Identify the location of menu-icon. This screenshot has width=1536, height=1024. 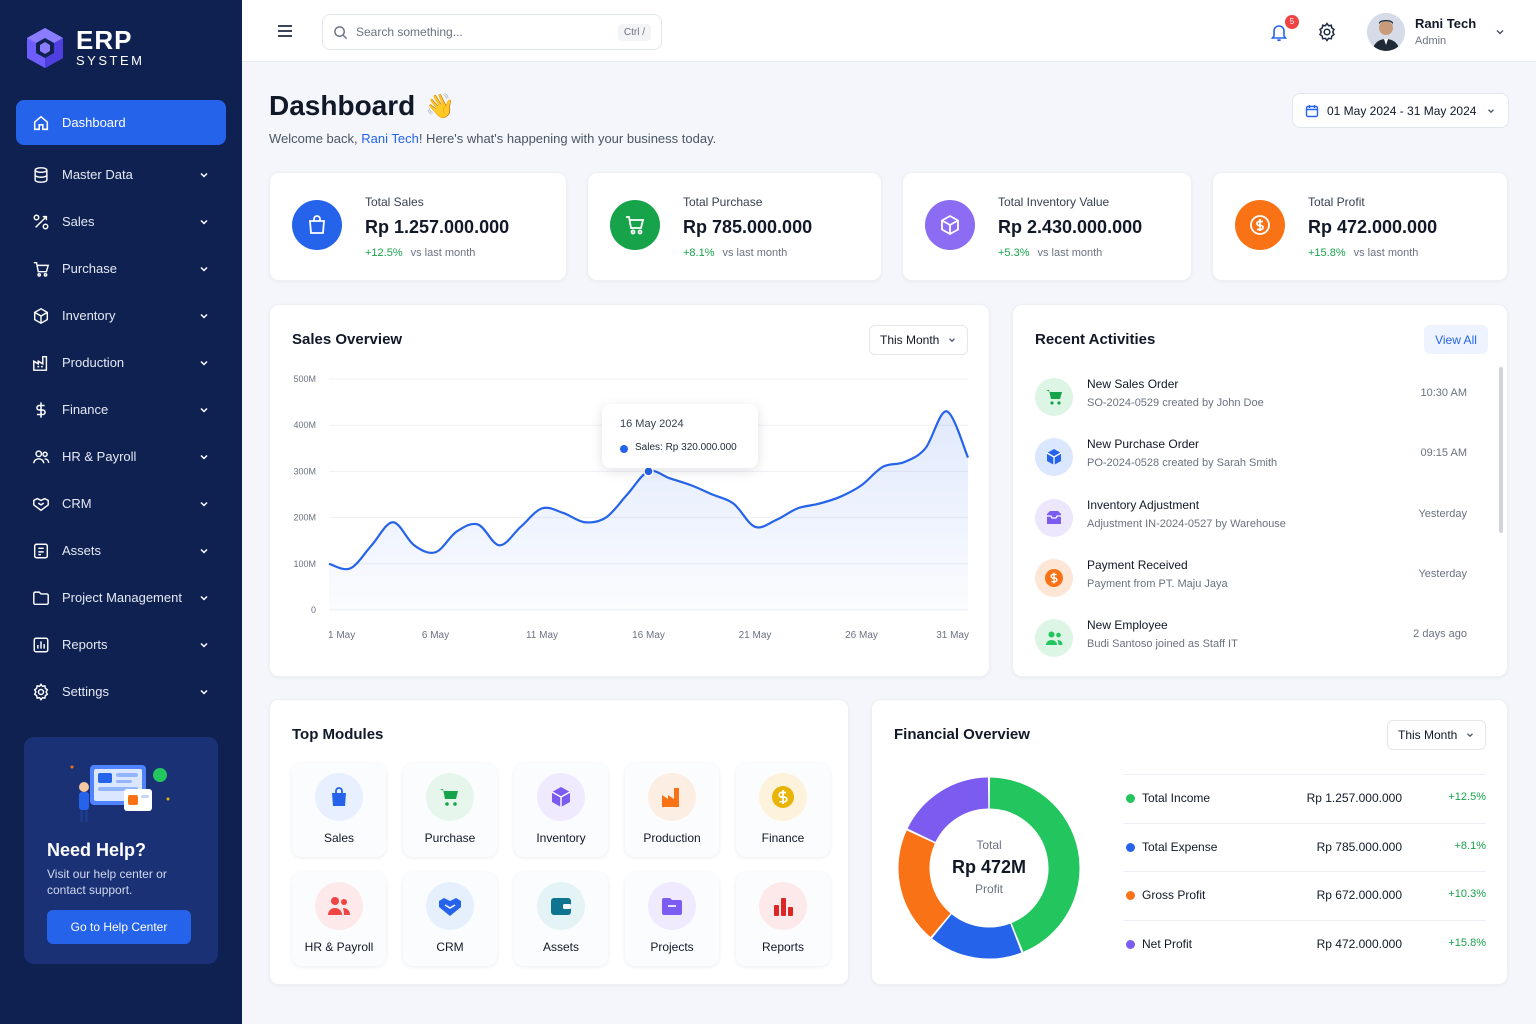
(285, 31).